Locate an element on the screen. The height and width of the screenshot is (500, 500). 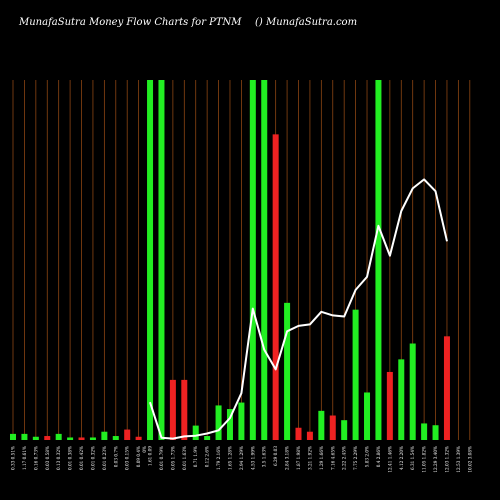
x-tick-label: 12.53 1.39% is located at coordinates (458, 459).